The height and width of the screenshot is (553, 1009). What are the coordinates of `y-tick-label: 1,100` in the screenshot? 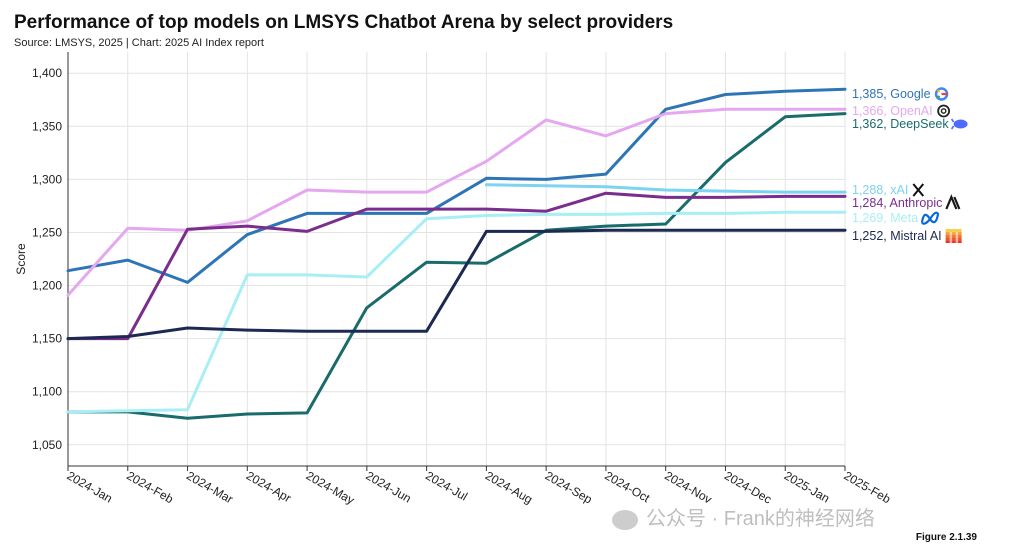 It's located at (47, 392).